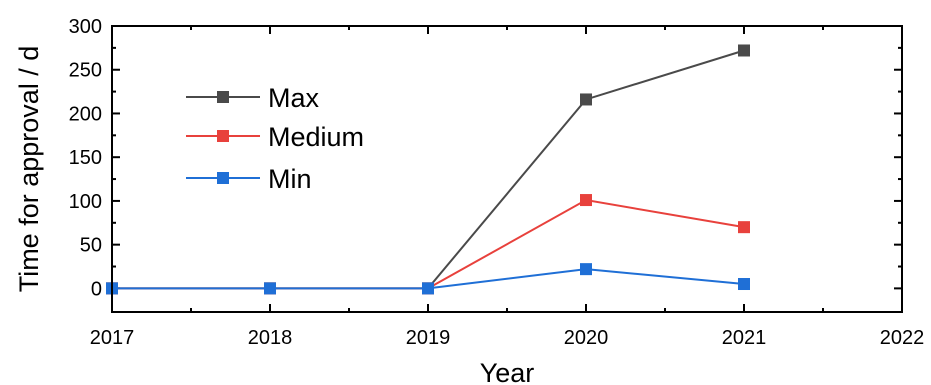 The width and height of the screenshot is (931, 385). I want to click on y-axis-title: Time for approval / d, so click(29, 169).